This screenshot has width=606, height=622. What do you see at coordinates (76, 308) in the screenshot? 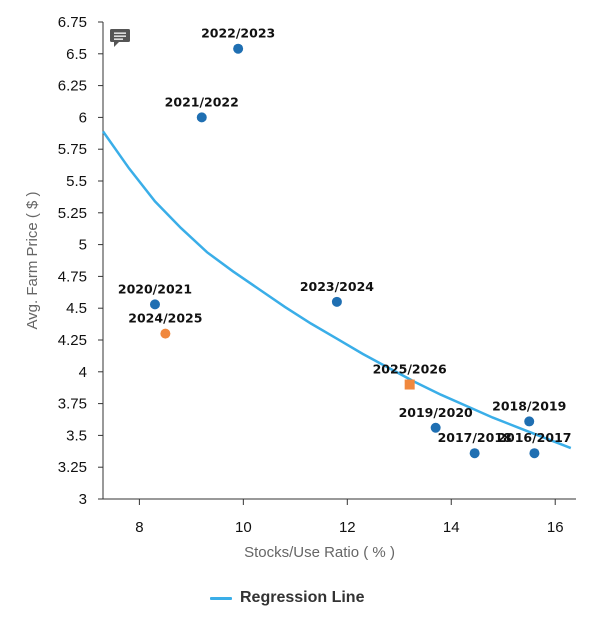
I see `y-tick-label: 4.5` at bounding box center [76, 308].